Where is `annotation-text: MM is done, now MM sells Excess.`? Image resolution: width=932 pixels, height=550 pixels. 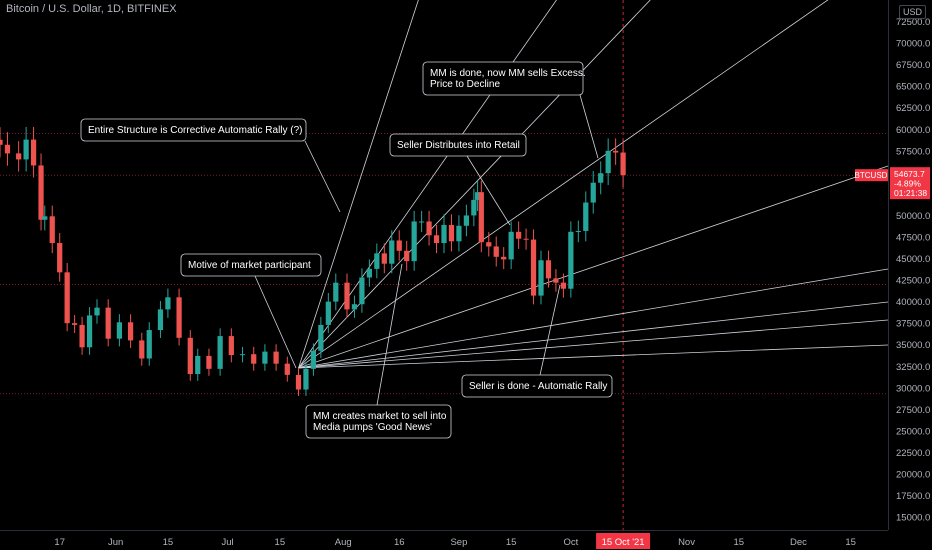 annotation-text: MM is done, now MM sells Excess. is located at coordinates (508, 73).